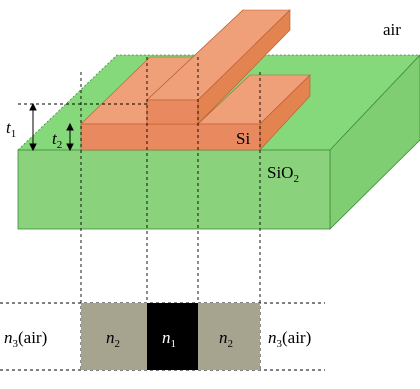 The height and width of the screenshot is (389, 420). I want to click on air-label: air, so click(392, 29).